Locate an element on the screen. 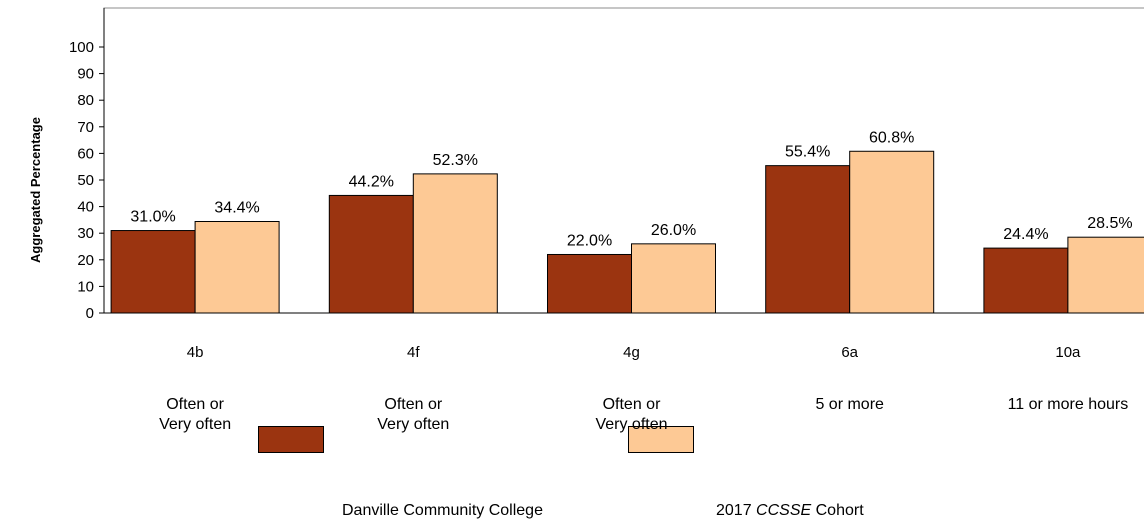  y-tick-label: 50 is located at coordinates (85, 180).